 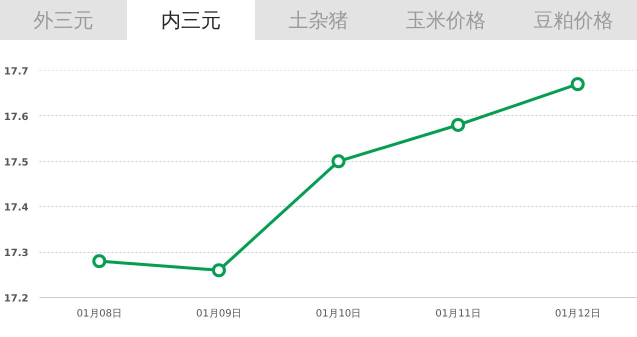 What do you see at coordinates (577, 314) in the screenshot?
I see `x-tick-label: 01月12日` at bounding box center [577, 314].